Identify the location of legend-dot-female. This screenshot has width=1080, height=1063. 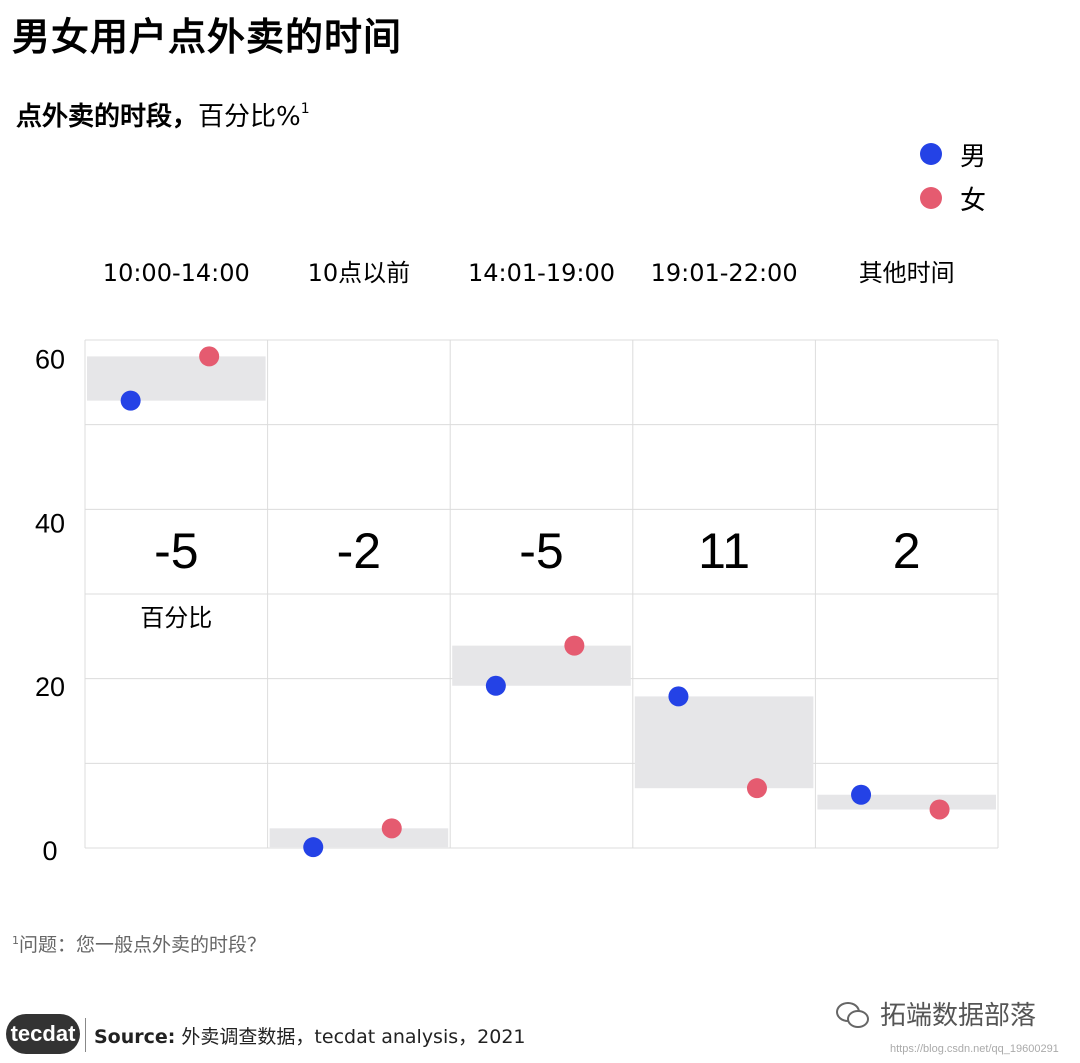
(931, 198).